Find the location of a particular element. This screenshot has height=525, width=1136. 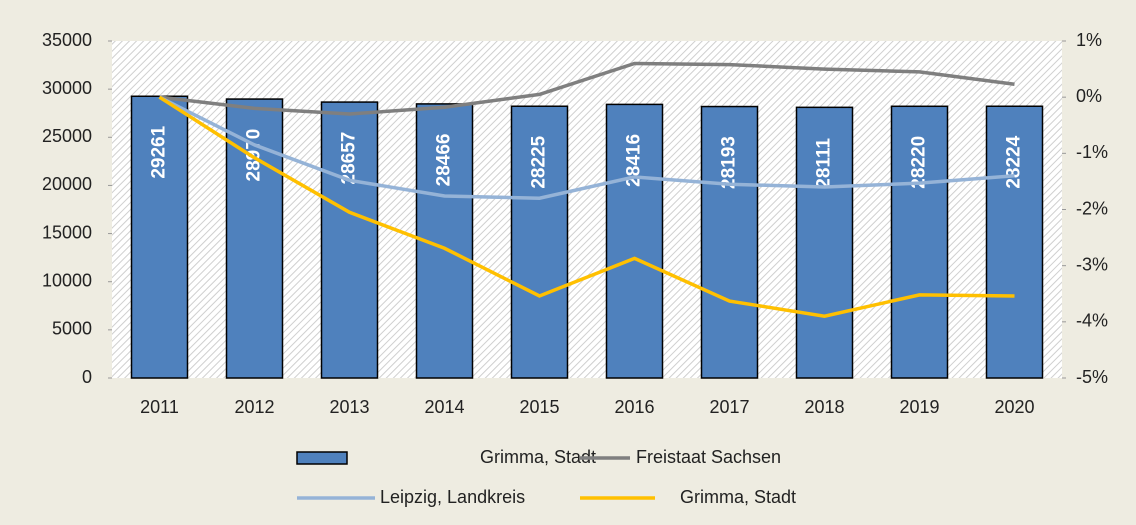

value-label: 28193 is located at coordinates (729, 162).